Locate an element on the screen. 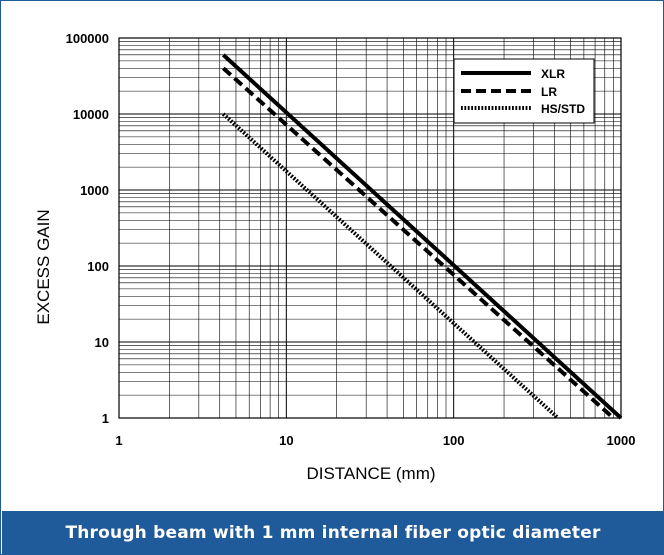  x-tick-label: 10 is located at coordinates (286, 440).